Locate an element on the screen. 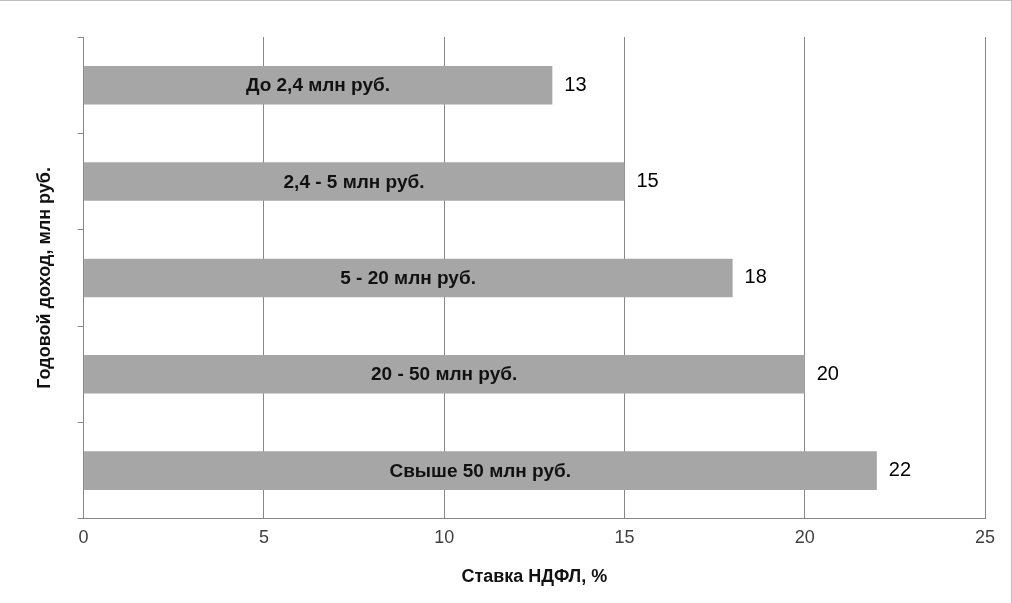 This screenshot has width=1012, height=603. y-tick-label: До 2,4 млн руб. is located at coordinates (318, 85).